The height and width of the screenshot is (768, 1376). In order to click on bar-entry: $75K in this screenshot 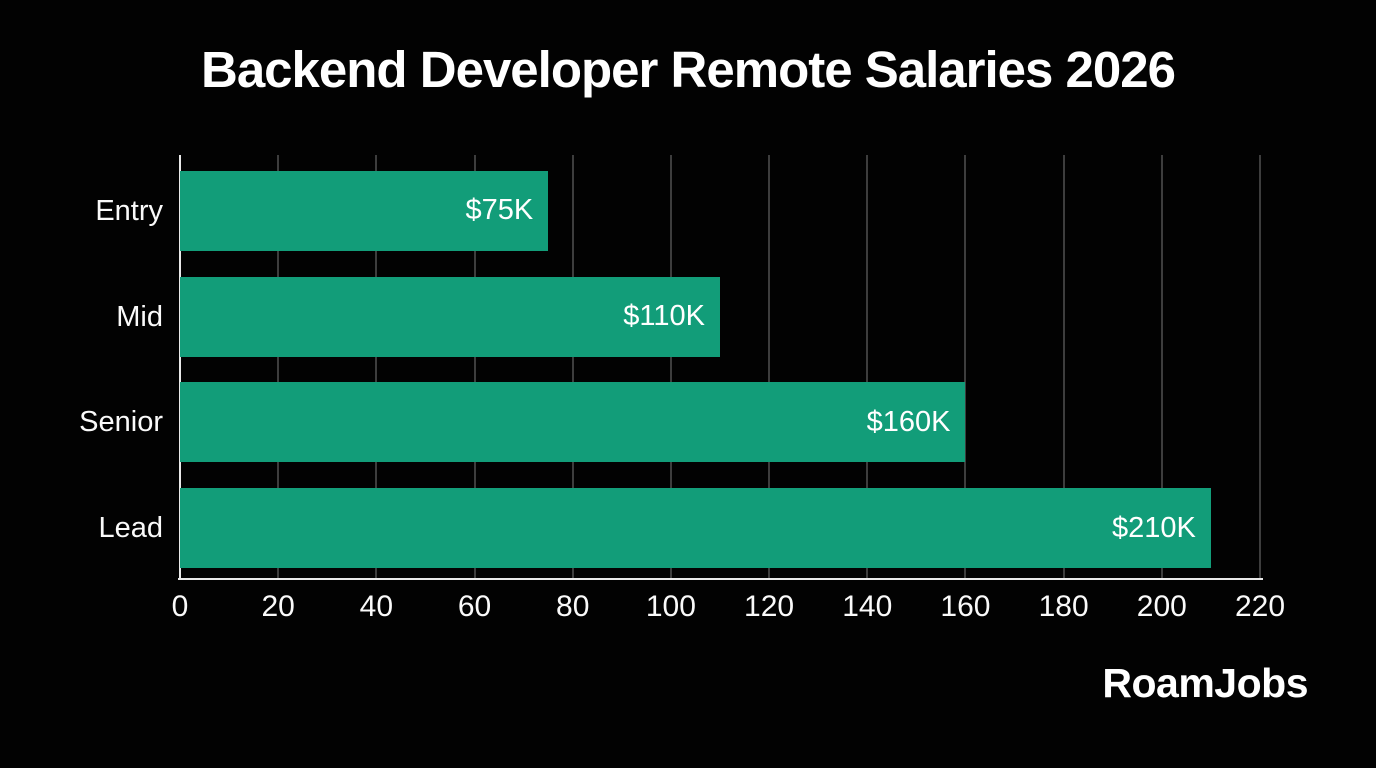, I will do `click(364, 210)`.